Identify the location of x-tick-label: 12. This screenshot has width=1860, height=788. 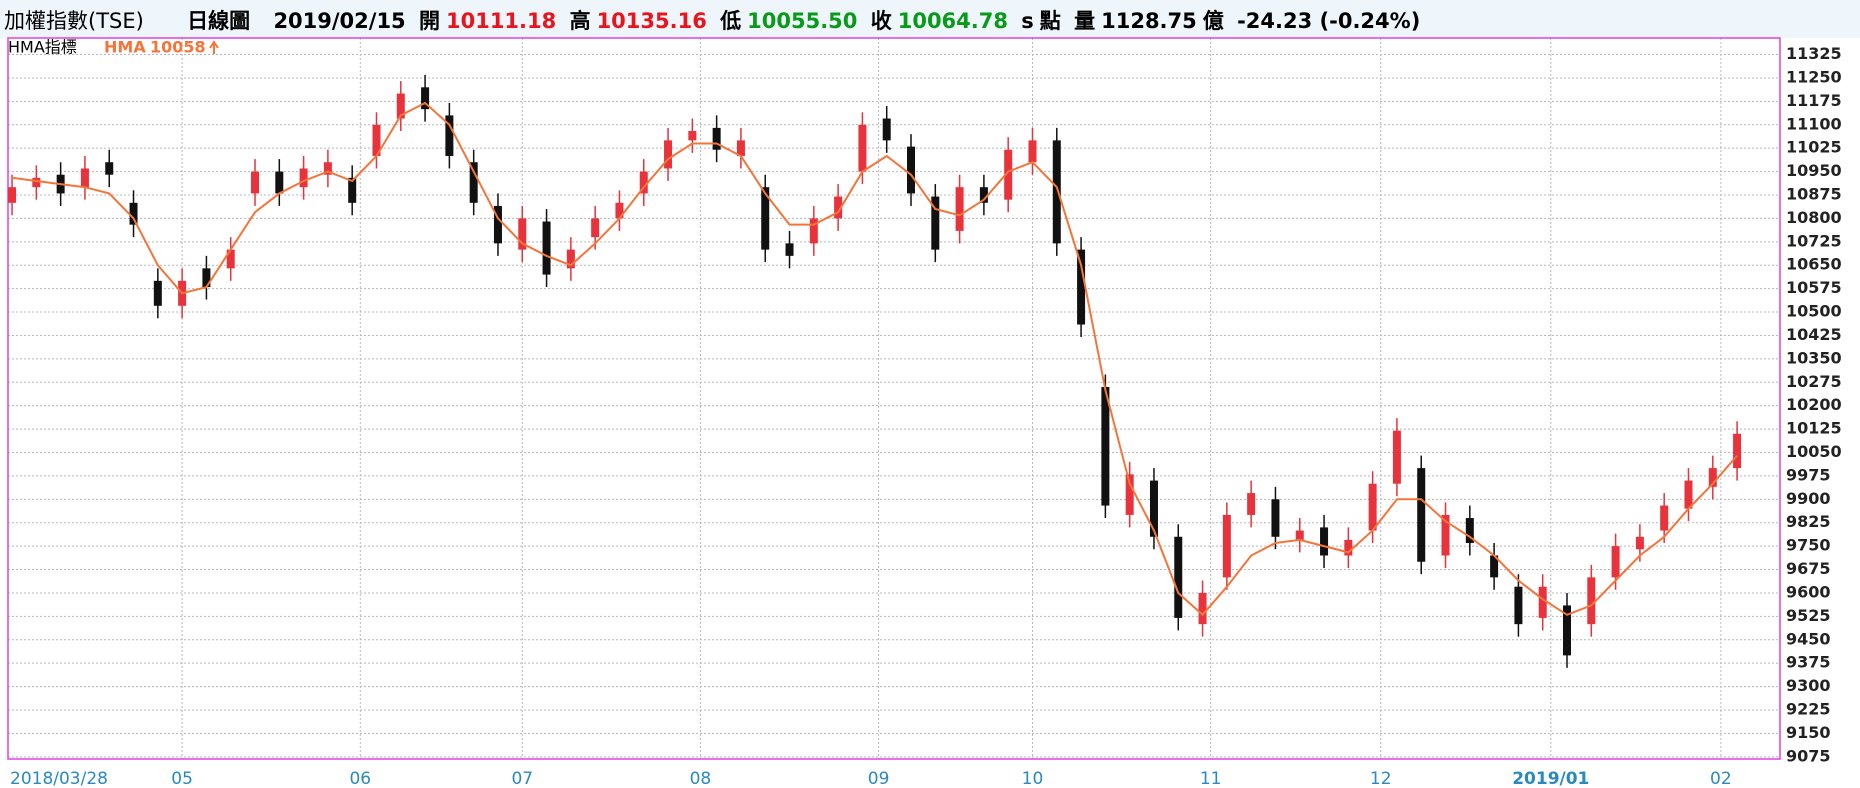
(1381, 778).